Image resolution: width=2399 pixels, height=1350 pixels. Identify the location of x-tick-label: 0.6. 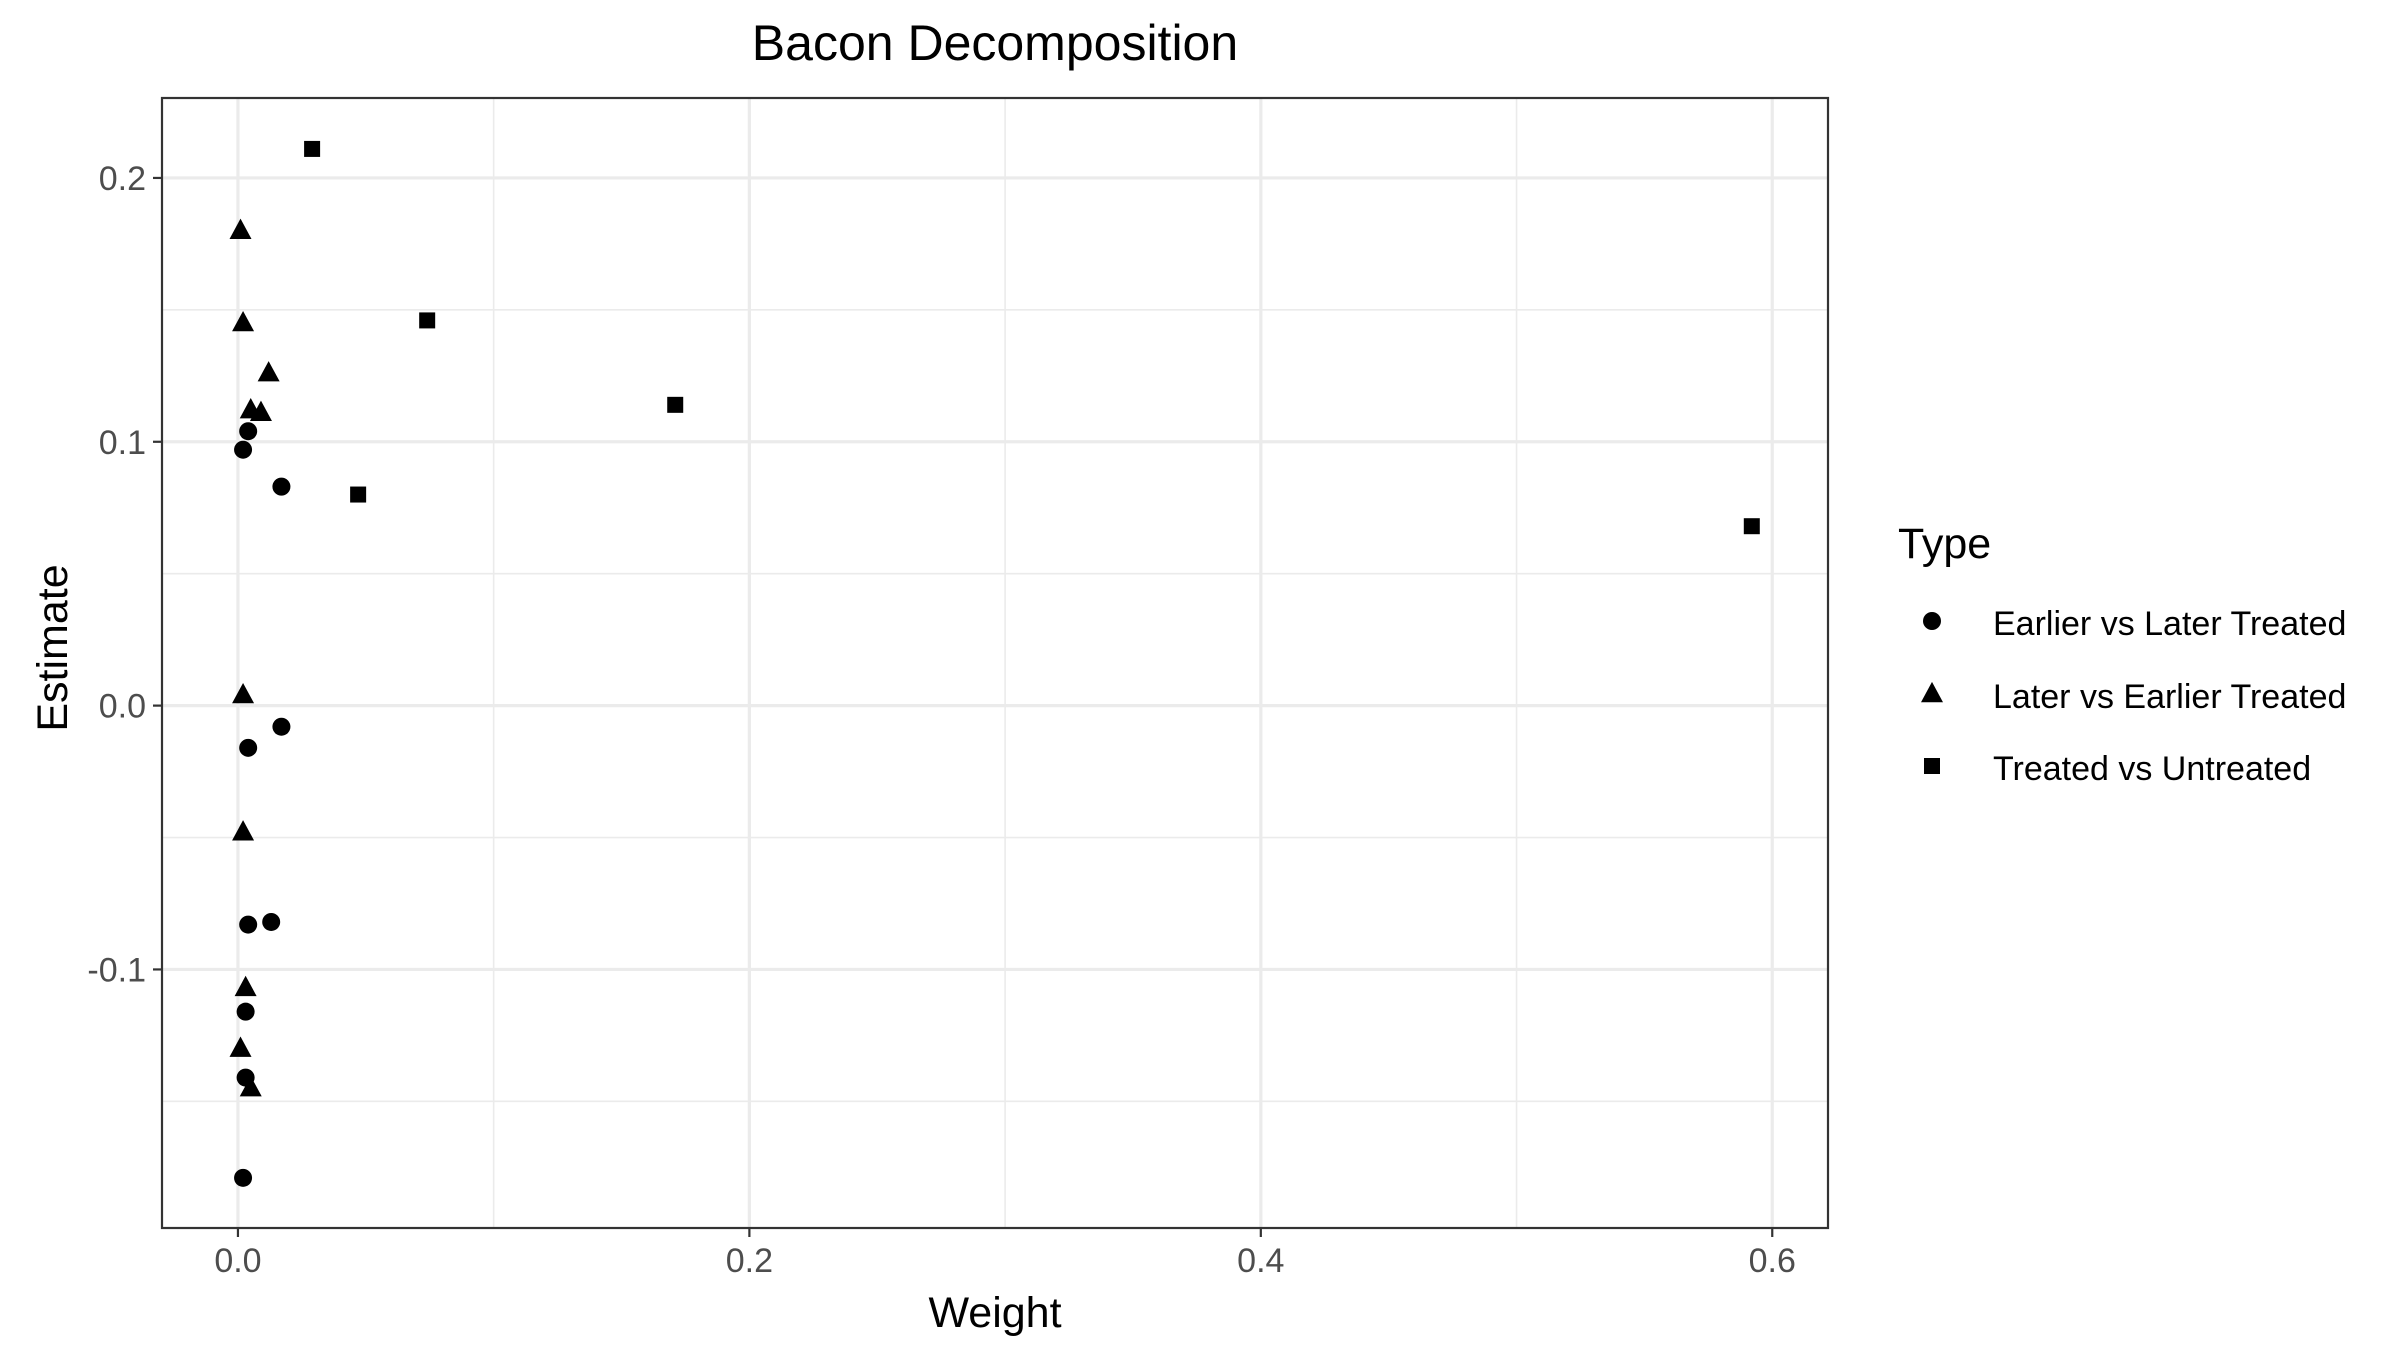
(1772, 1261).